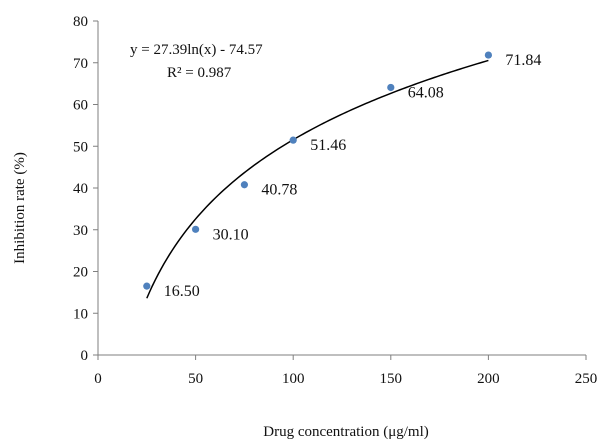 The image size is (601, 440). Describe the element at coordinates (345, 371) in the screenshot. I see `x-axis-ticks: 0 50 100 150 200 250` at that location.